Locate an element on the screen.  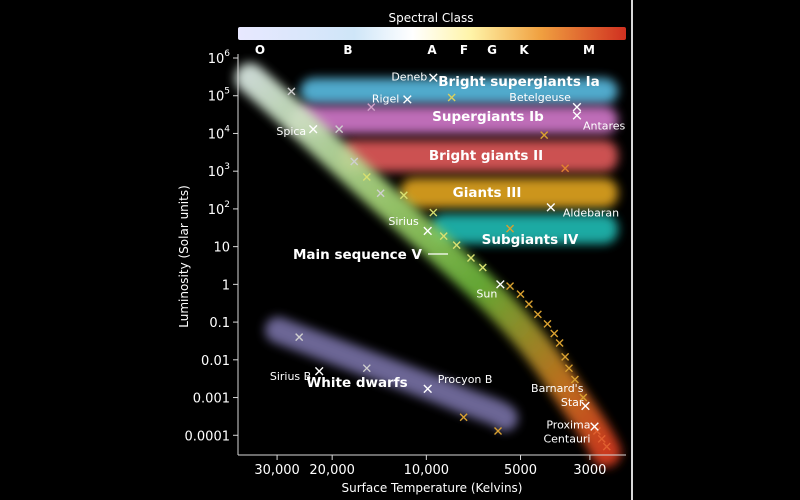
spectral-class-o: O is located at coordinates (260, 50).